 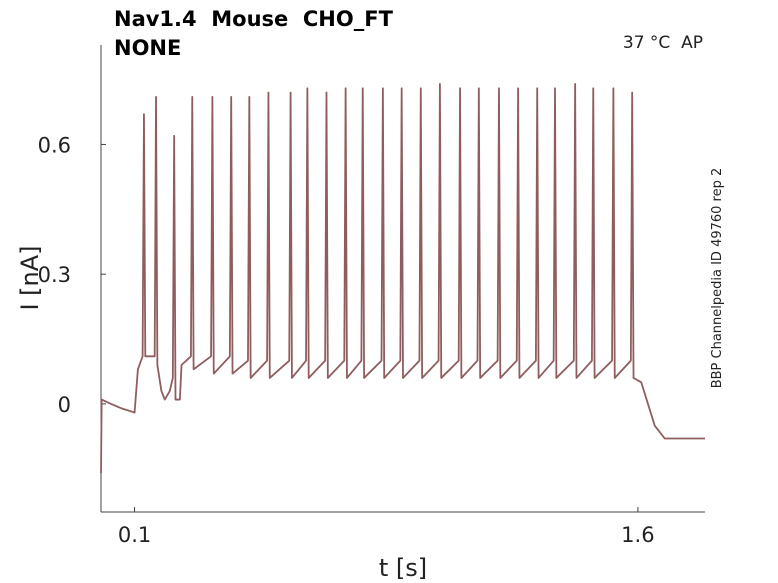 I want to click on y-tick-label: 0, so click(x=64, y=405).